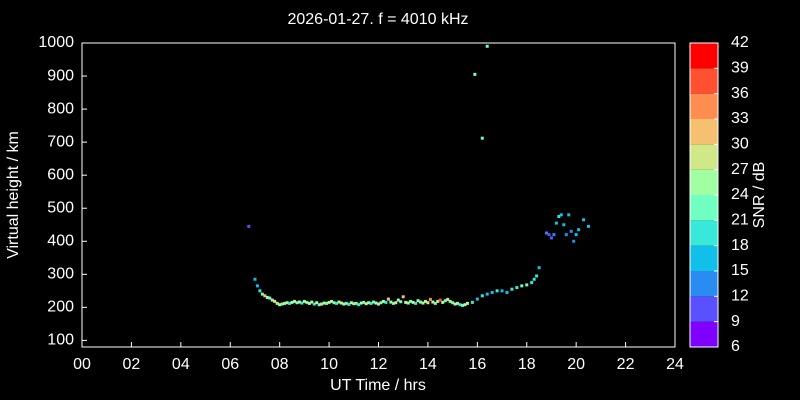 The width and height of the screenshot is (800, 400). Describe the element at coordinates (740, 42) in the screenshot. I see `colorbar-tick-label: 42` at that location.